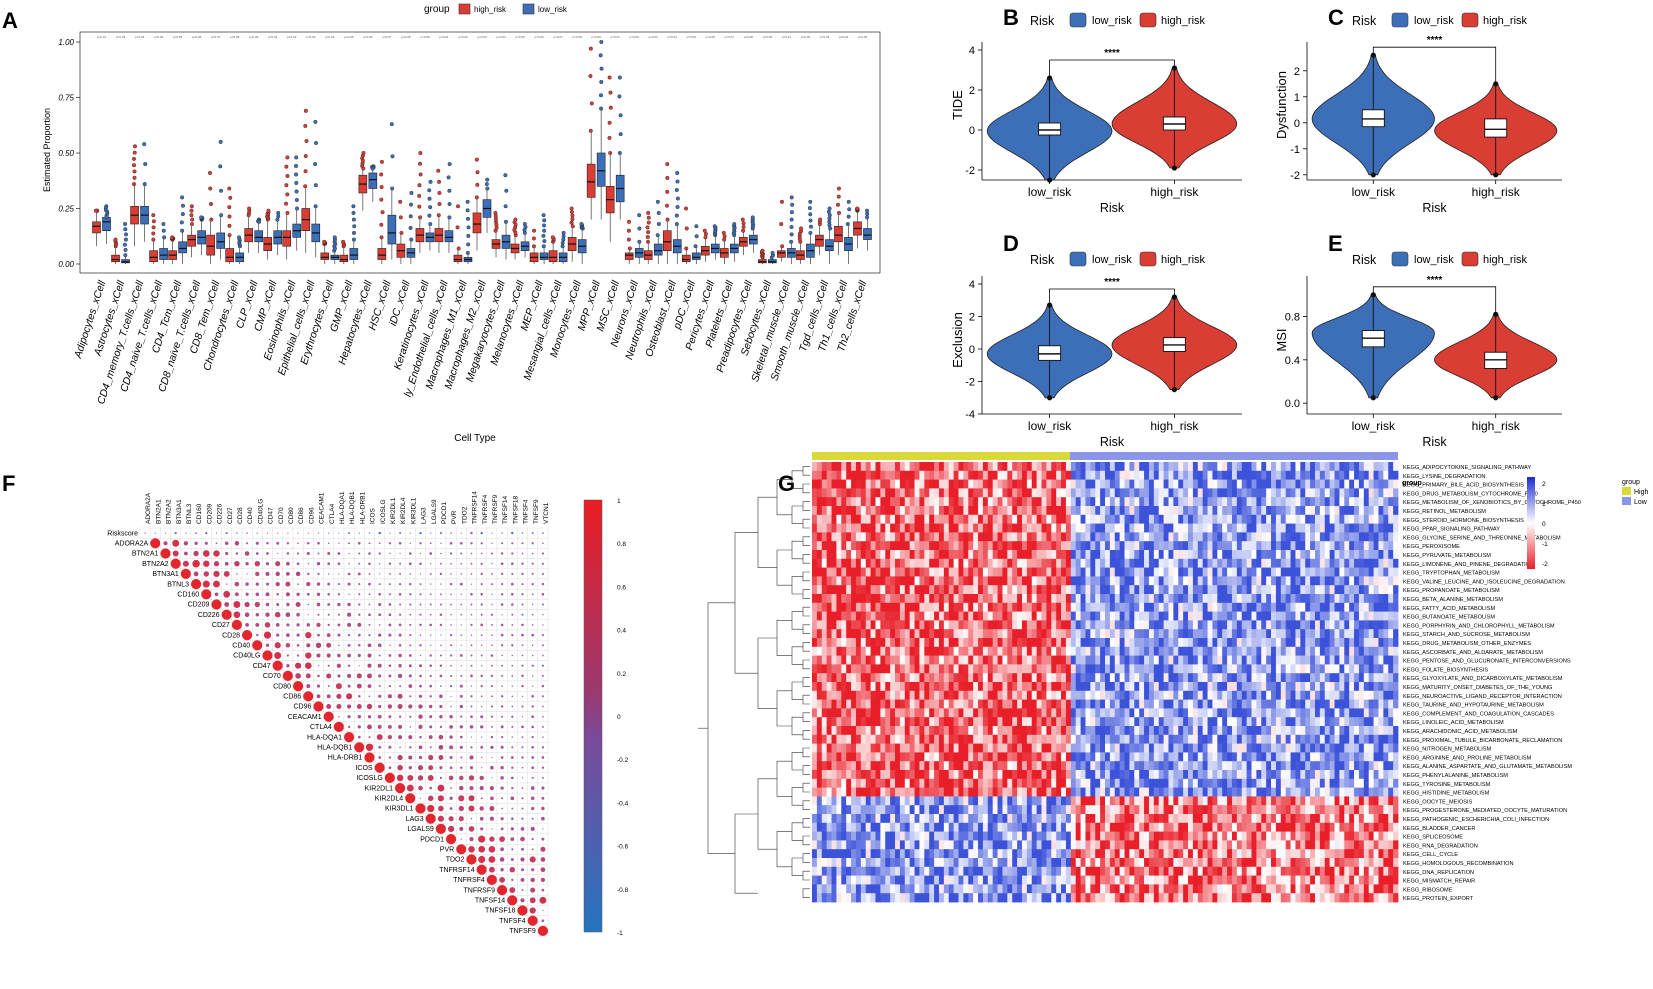 The width and height of the screenshot is (1653, 989). I want to click on panel-a-box-high, so click(210, 245).